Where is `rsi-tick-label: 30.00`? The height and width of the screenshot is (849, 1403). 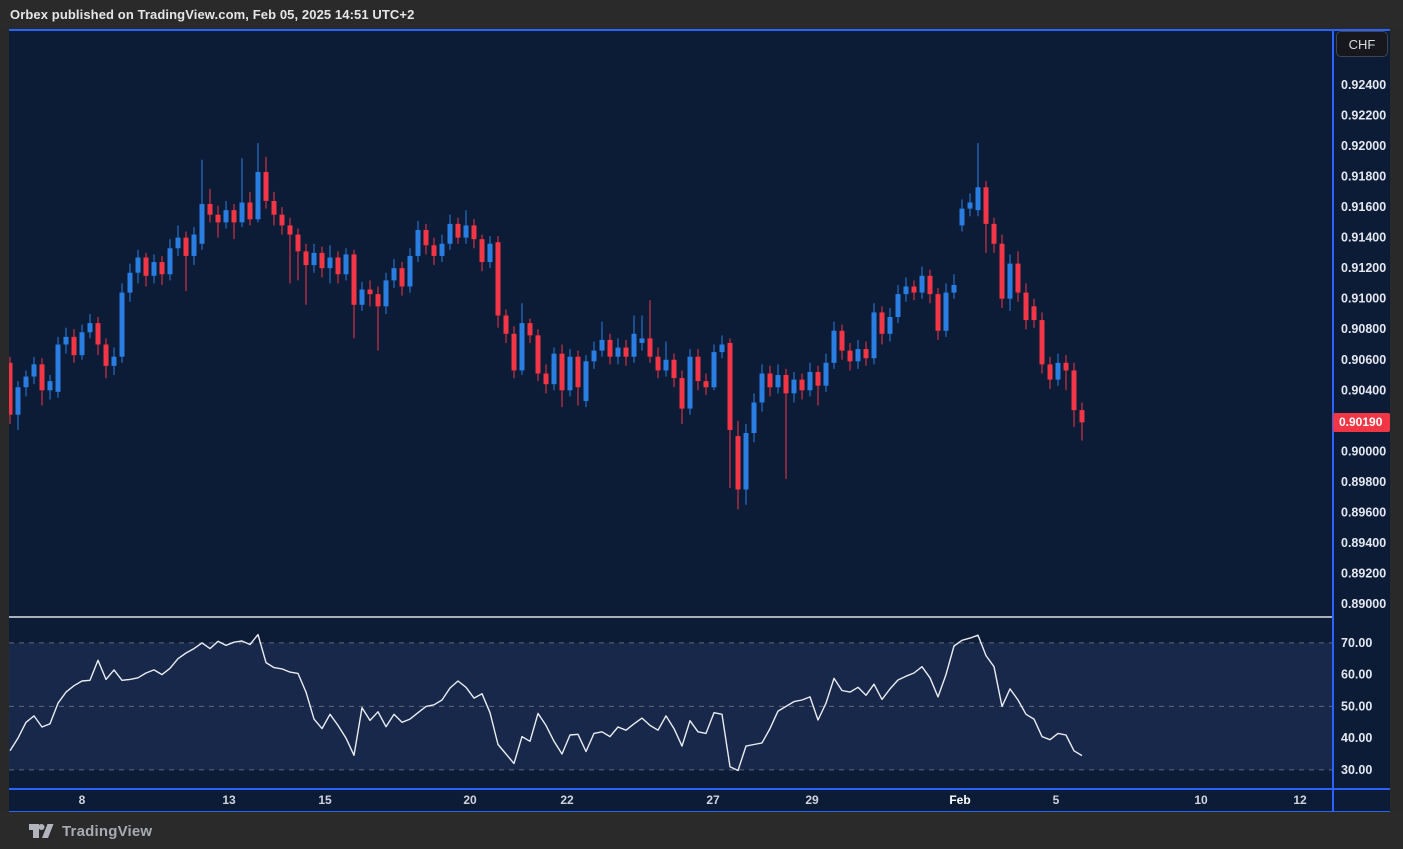 rsi-tick-label: 30.00 is located at coordinates (1356, 770).